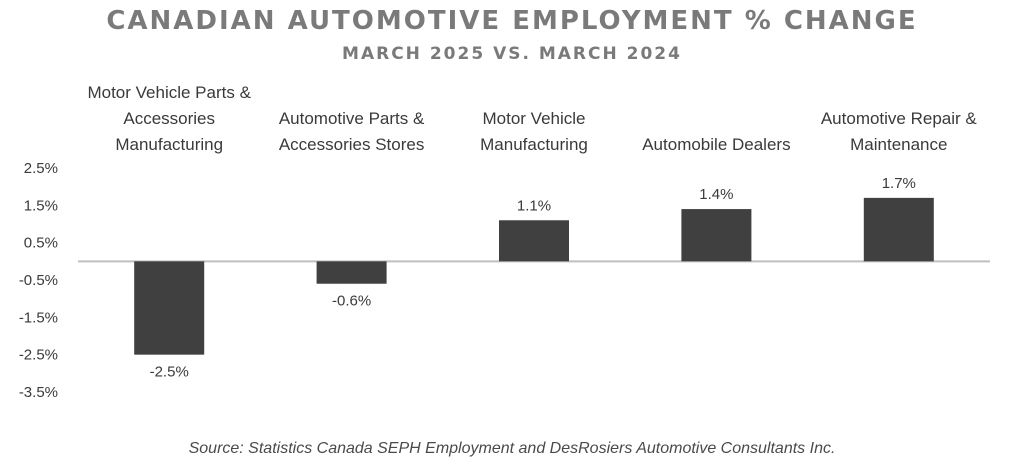  I want to click on data-label: -0.6%, so click(351, 301).